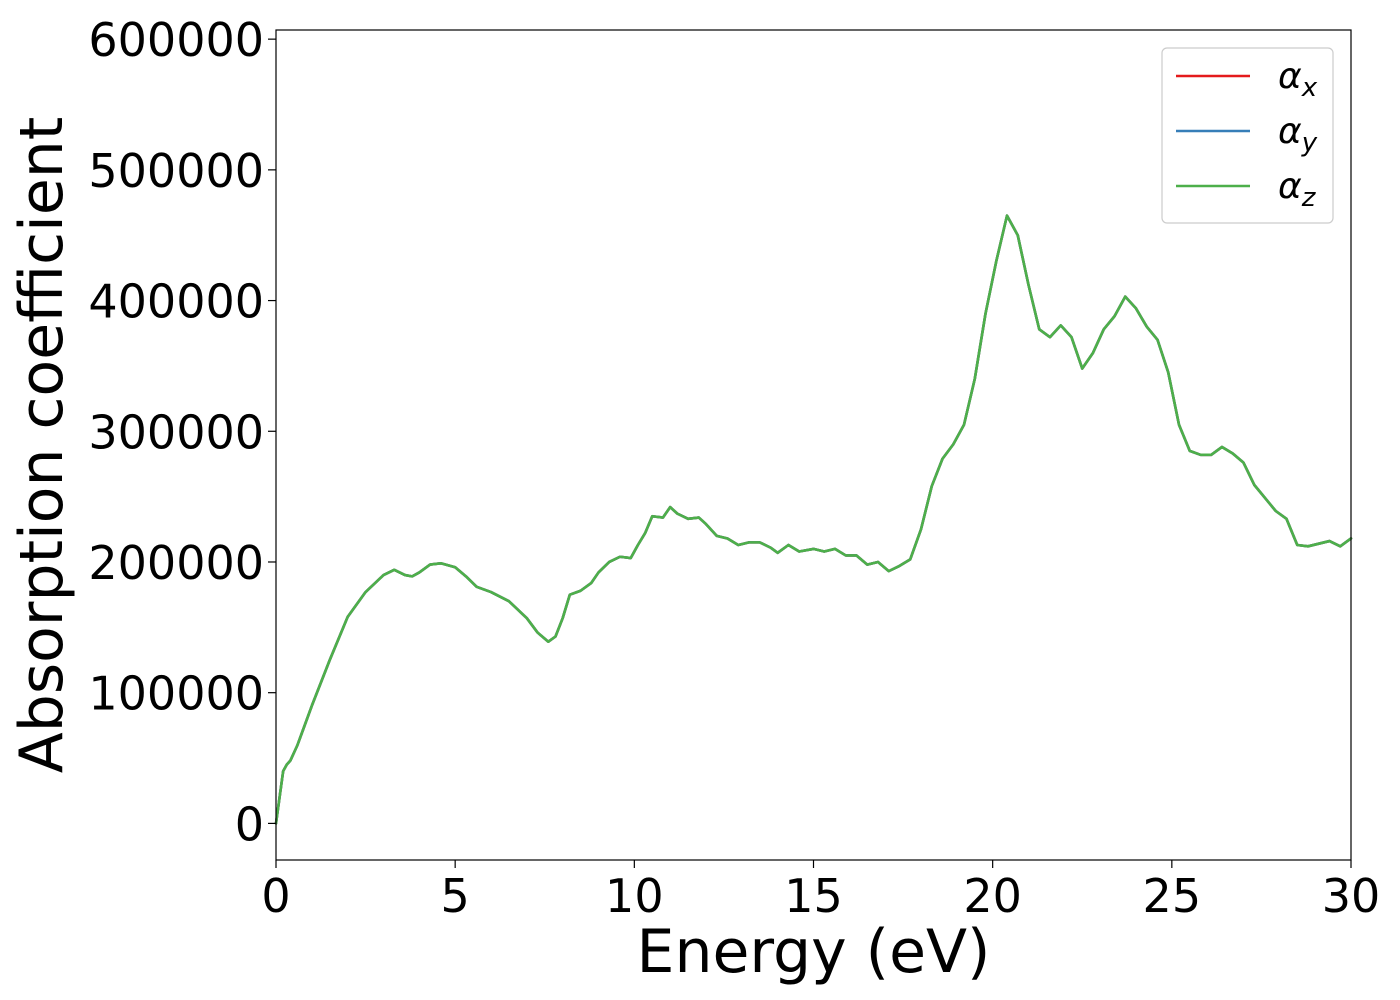 Image resolution: width=1400 pixels, height=1000 pixels. What do you see at coordinates (455, 896) in the screenshot?
I see `x-tick-label: 5` at bounding box center [455, 896].